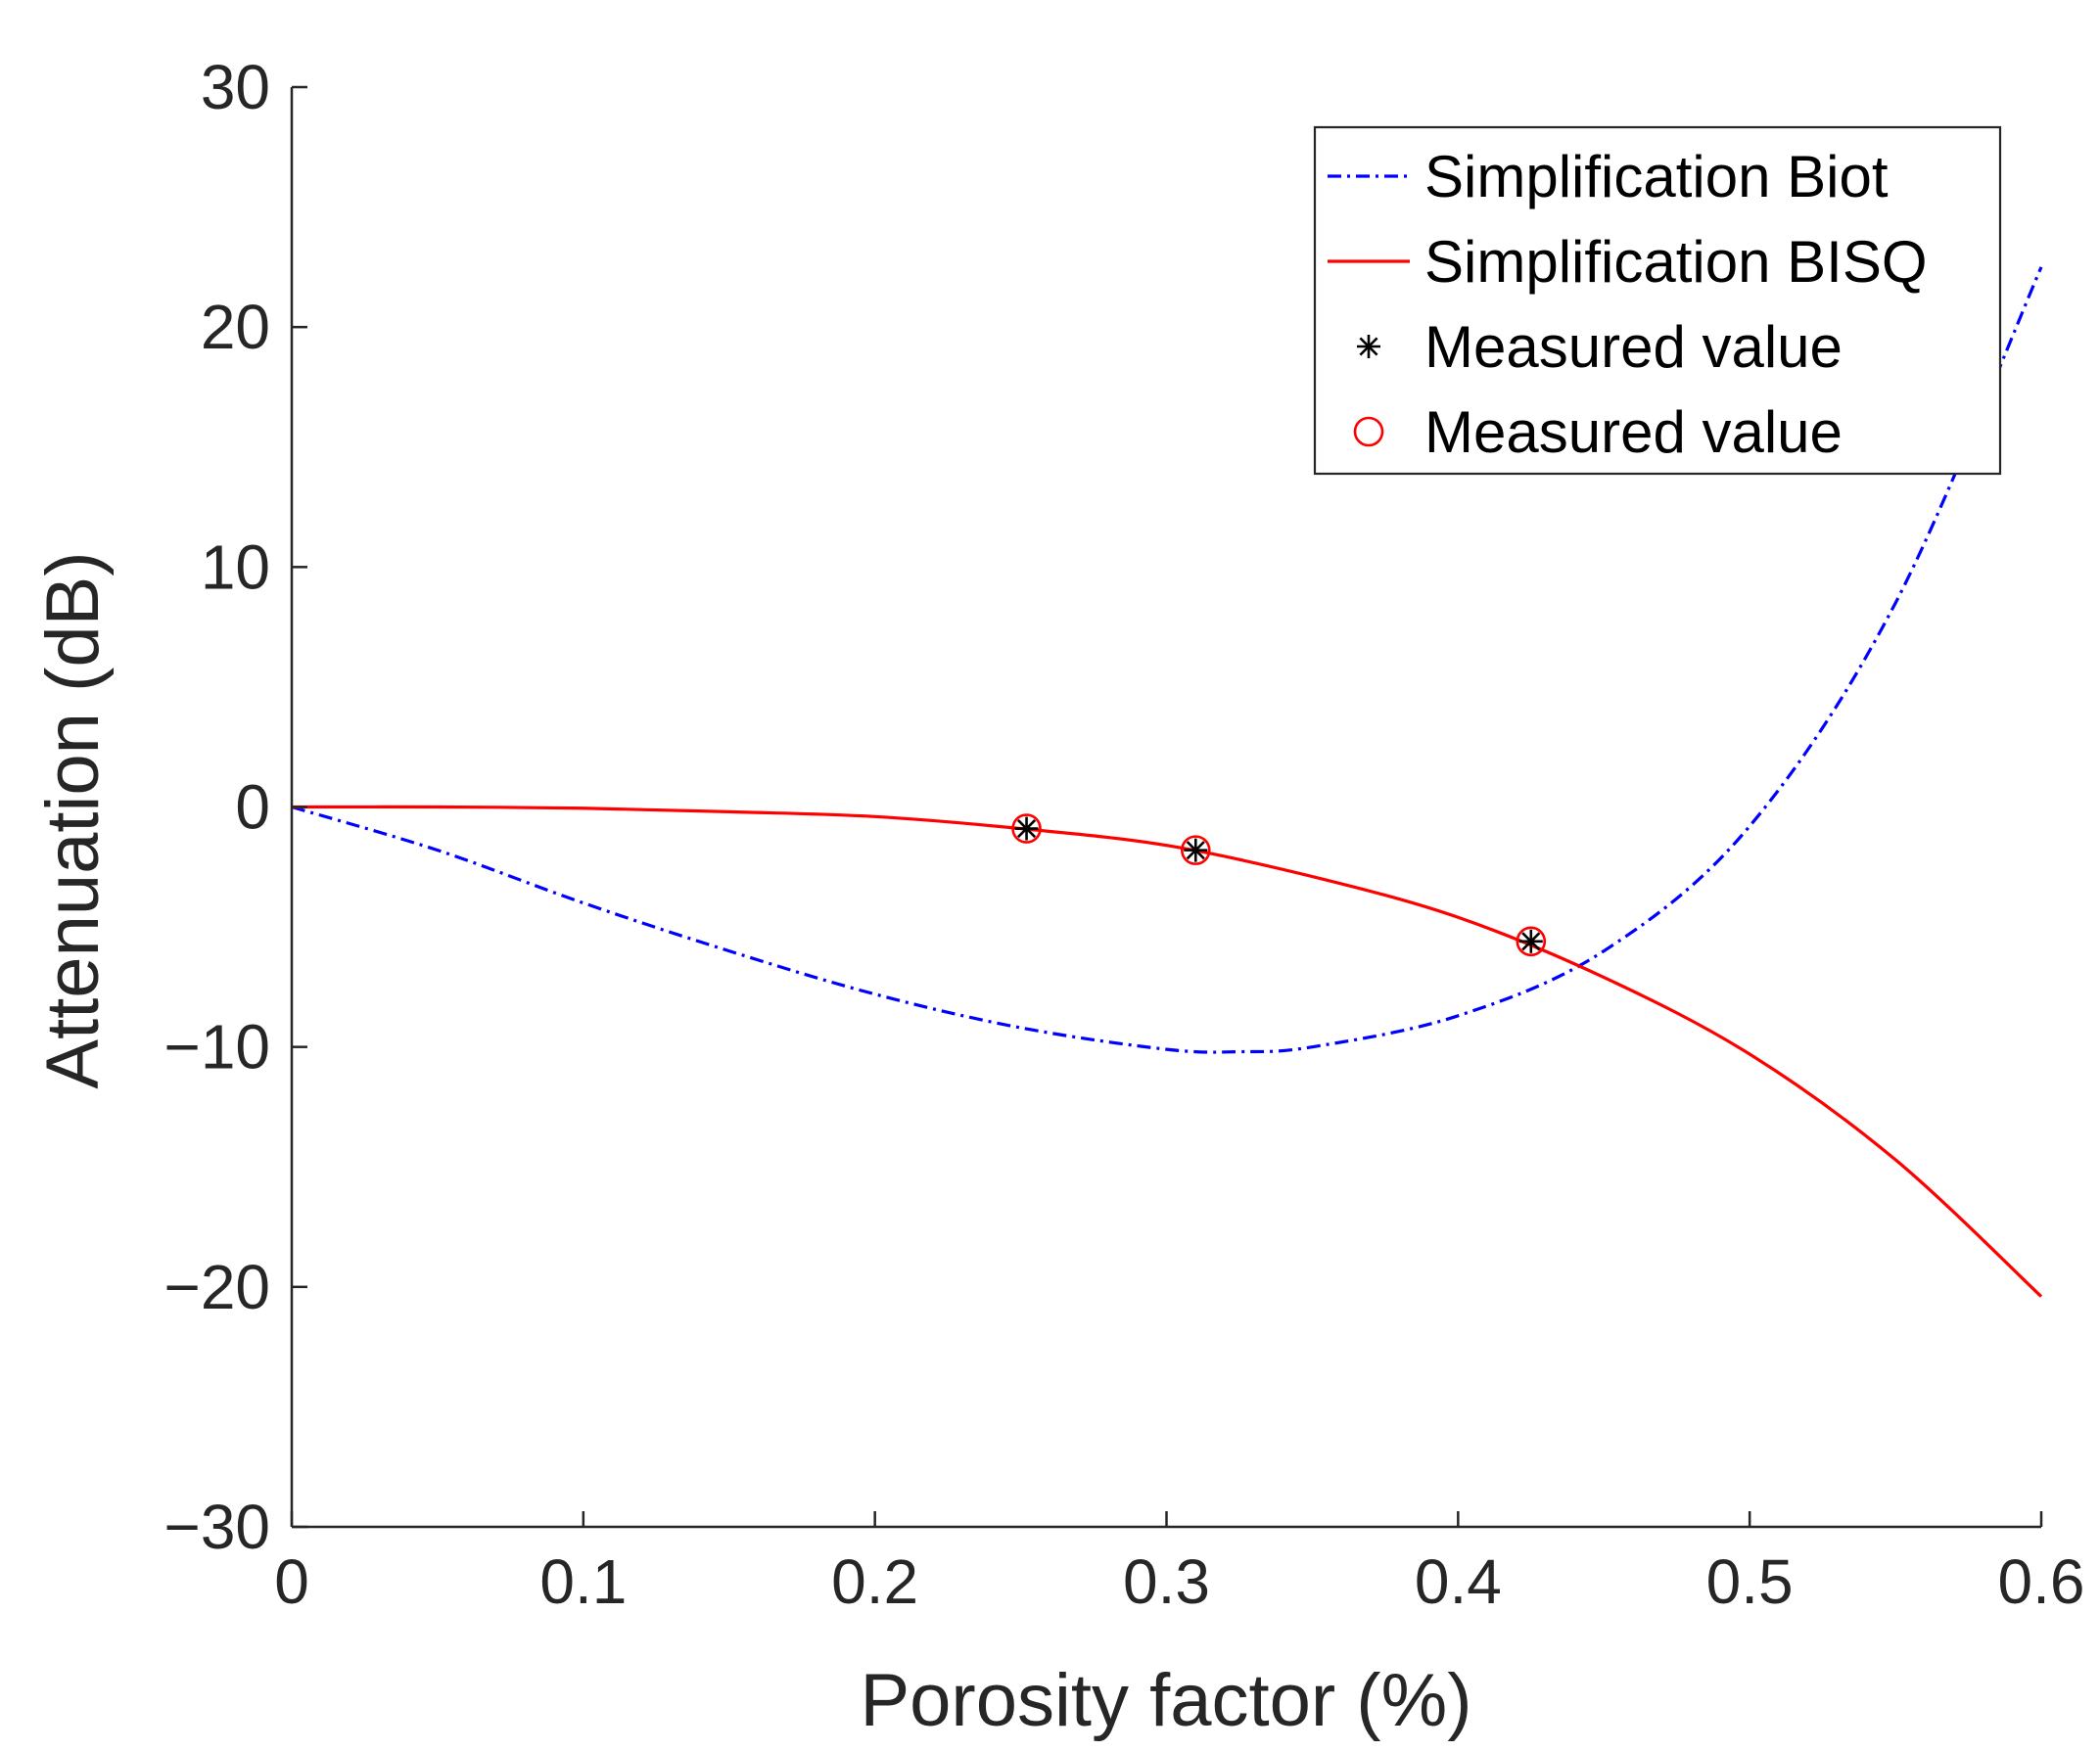  What do you see at coordinates (1368, 346) in the screenshot?
I see `legend-swatch-asterisk` at bounding box center [1368, 346].